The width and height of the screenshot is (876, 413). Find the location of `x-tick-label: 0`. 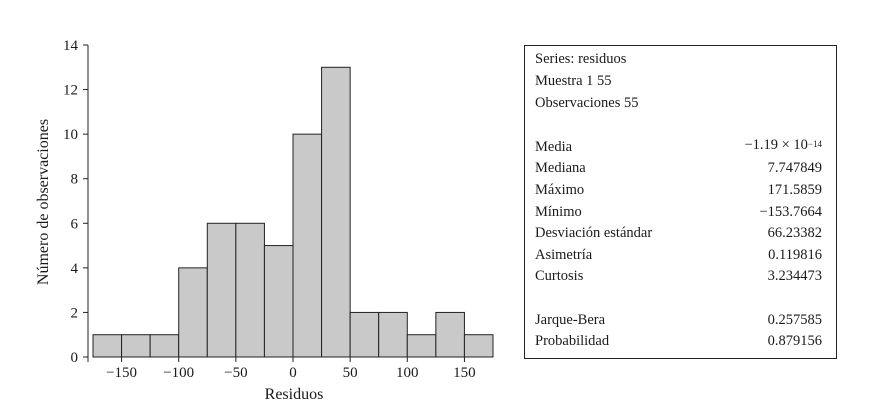

x-tick-label: 0 is located at coordinates (293, 373).